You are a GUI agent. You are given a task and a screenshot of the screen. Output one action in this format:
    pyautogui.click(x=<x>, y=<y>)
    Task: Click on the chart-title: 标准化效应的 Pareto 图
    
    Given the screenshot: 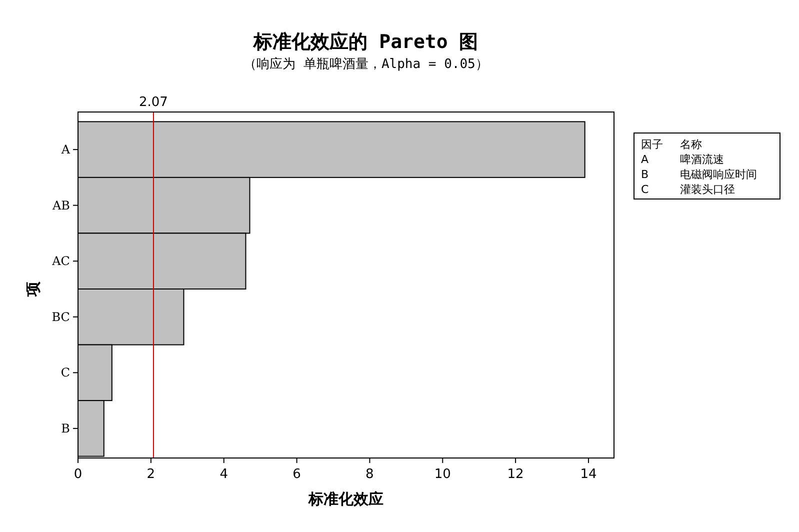 What is the action you would take?
    pyautogui.click(x=365, y=42)
    